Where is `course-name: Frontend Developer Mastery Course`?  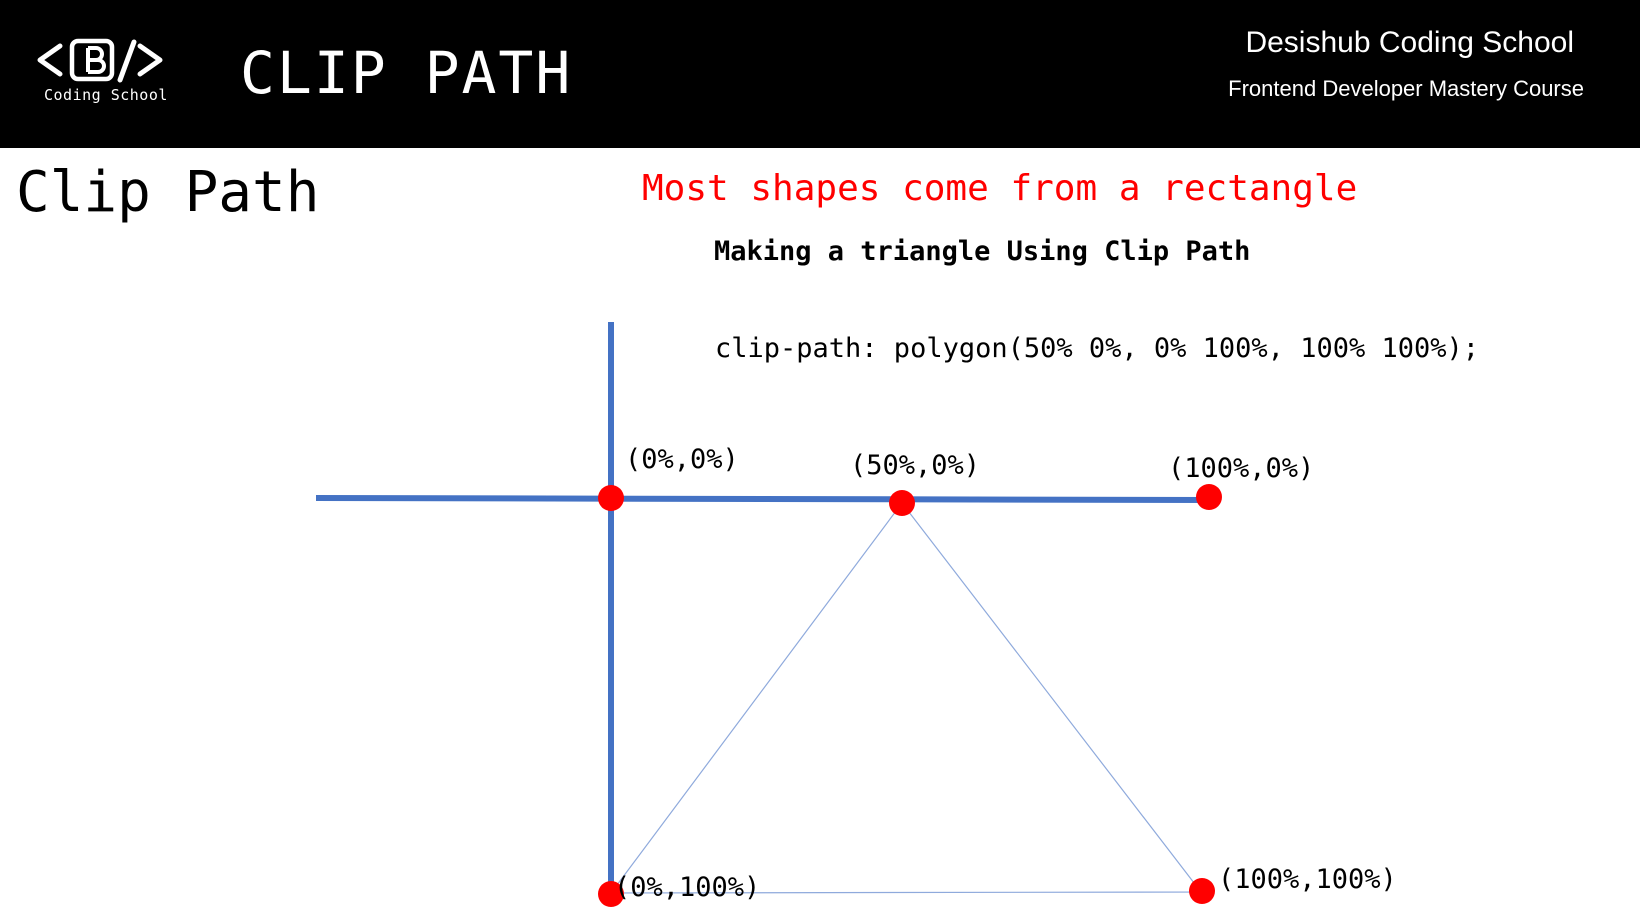
course-name: Frontend Developer Mastery Course is located at coordinates (1406, 88).